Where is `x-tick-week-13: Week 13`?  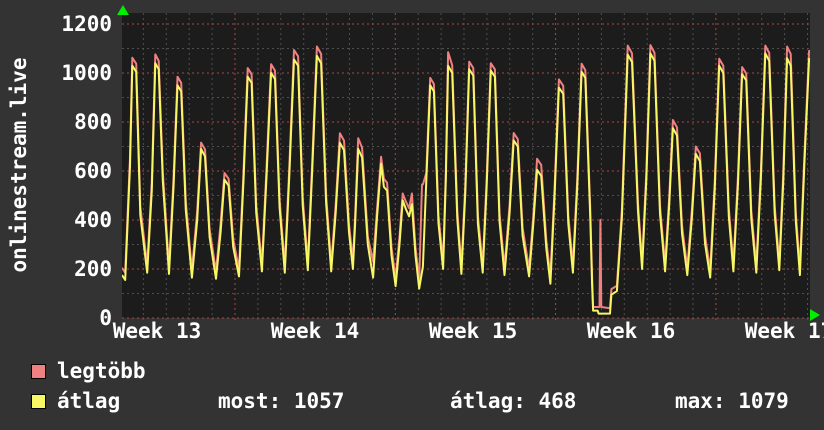 x-tick-week-13: Week 13 is located at coordinates (157, 331).